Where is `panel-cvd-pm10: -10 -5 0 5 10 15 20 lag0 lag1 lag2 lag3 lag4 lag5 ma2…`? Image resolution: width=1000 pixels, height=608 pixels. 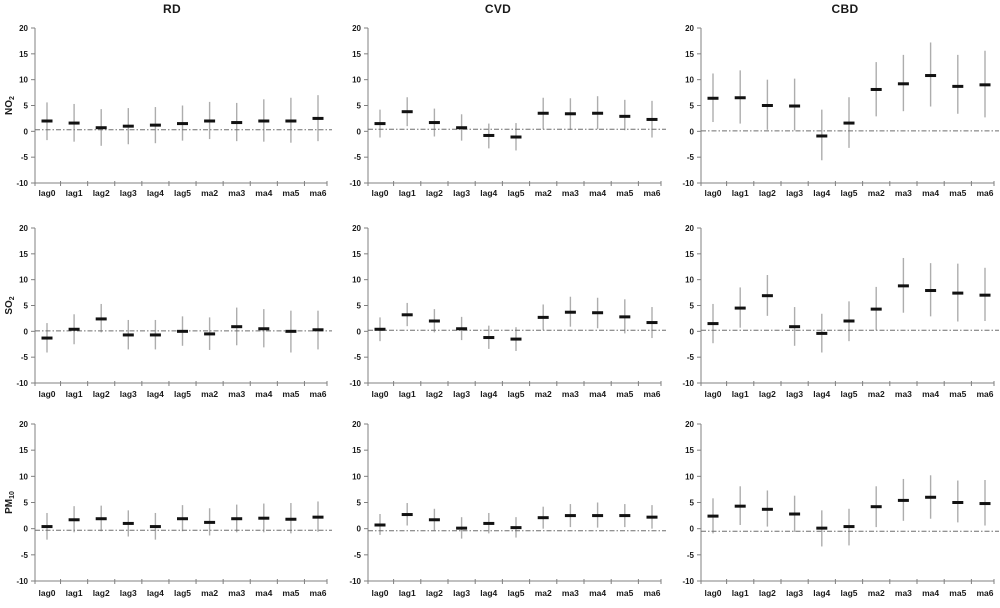 panel-cvd-pm10: -10 -5 0 5 10 15 20 lag0 lag1 lag2 lag3 lag4 lag5 ma2… is located at coordinates (507, 509).